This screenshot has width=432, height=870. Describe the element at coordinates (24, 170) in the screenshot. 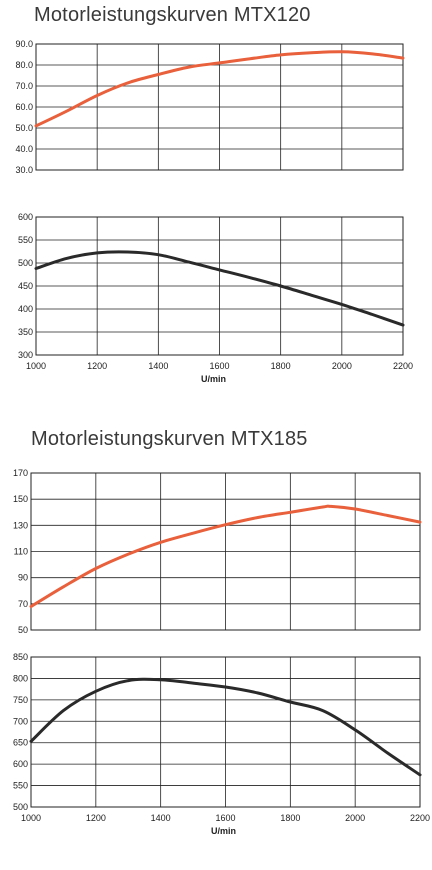

I see `y-tick-label: 30.0` at that location.